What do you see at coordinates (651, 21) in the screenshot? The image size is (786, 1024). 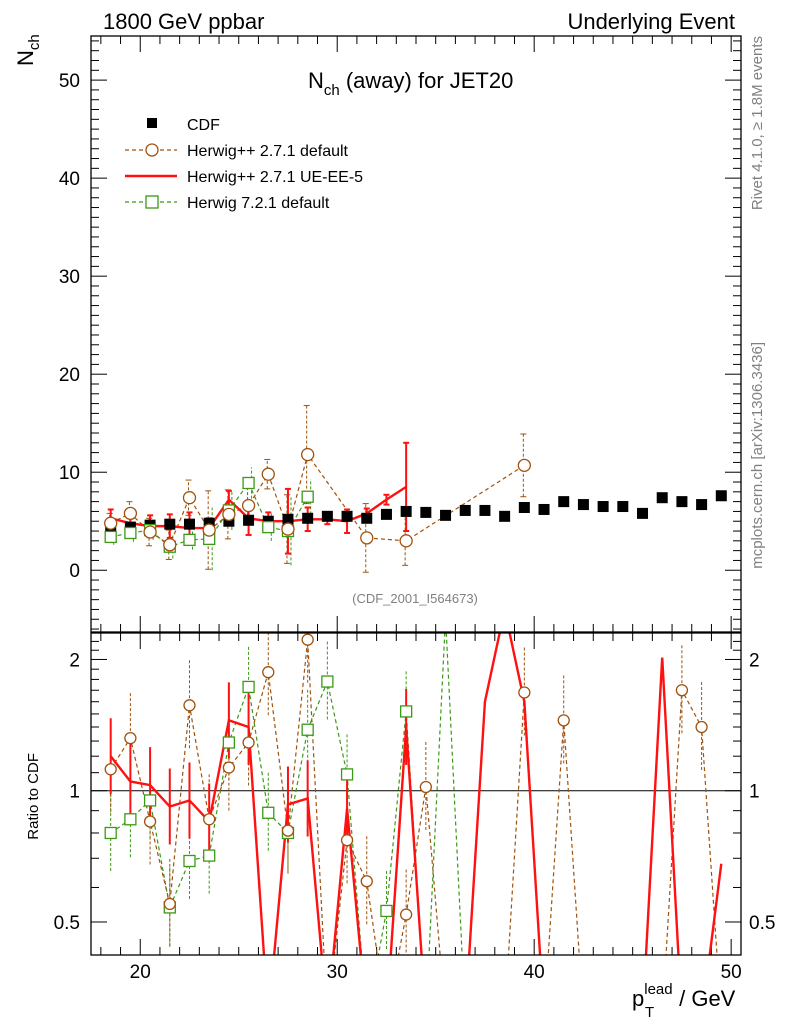 I see `header-right: Underlying Event` at bounding box center [651, 21].